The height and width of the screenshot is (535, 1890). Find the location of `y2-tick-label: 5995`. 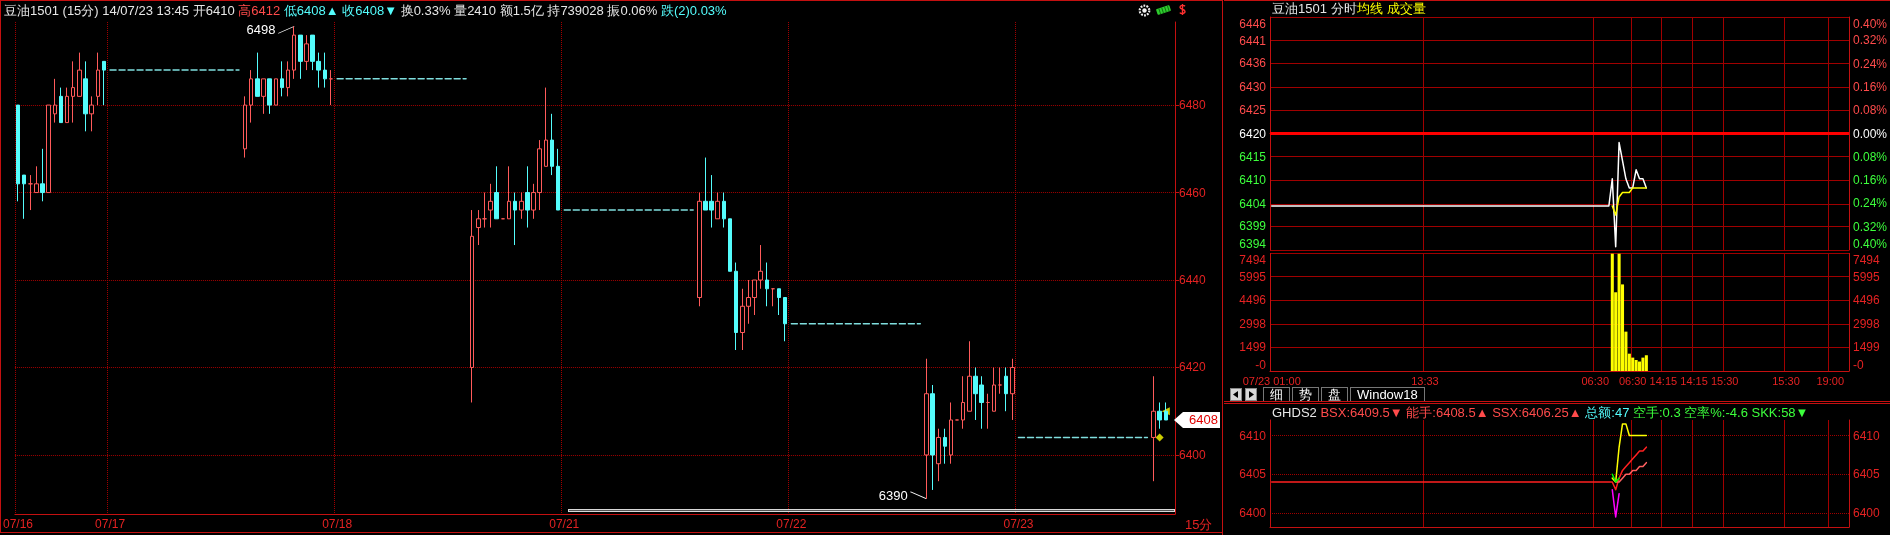

y2-tick-label: 5995 is located at coordinates (1867, 276).